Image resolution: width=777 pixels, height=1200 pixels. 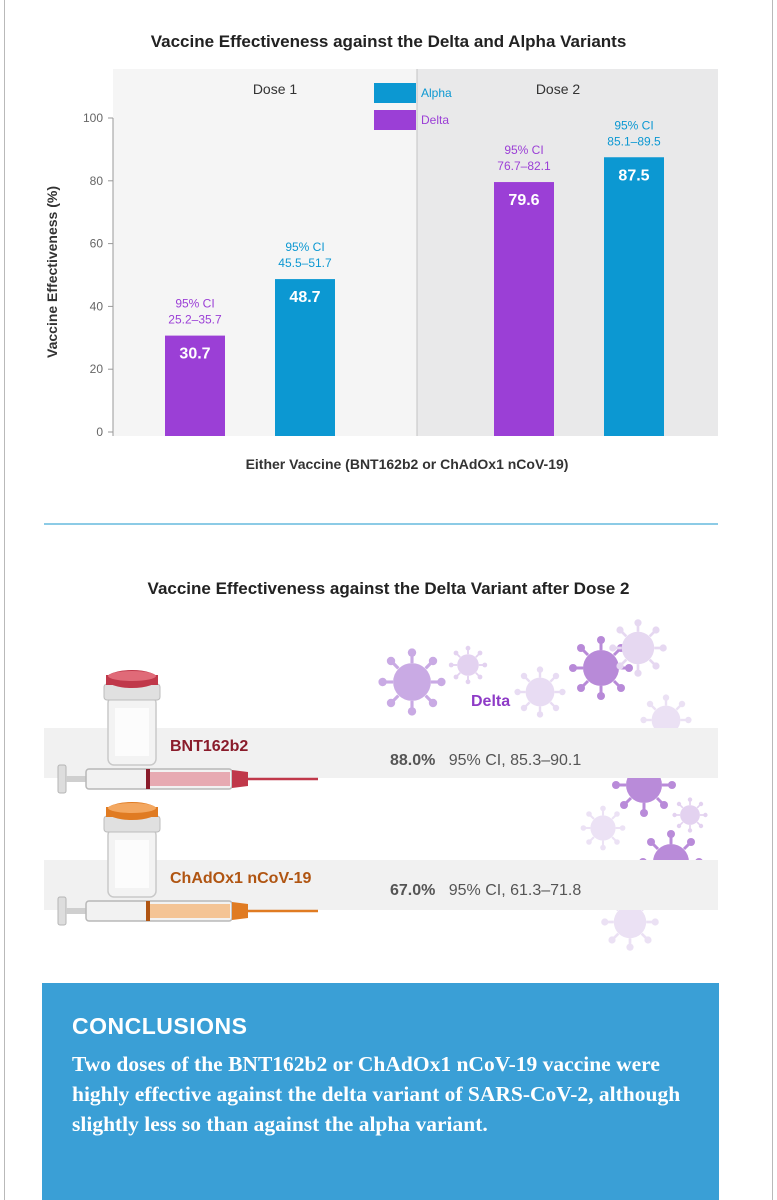 I want to click on y-axis-label: Vaccine Effectiveness (%), so click(x=52, y=272).